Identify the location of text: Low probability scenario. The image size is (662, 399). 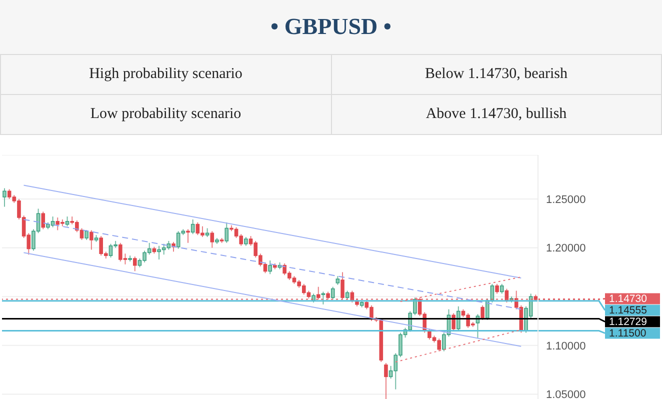
(165, 114).